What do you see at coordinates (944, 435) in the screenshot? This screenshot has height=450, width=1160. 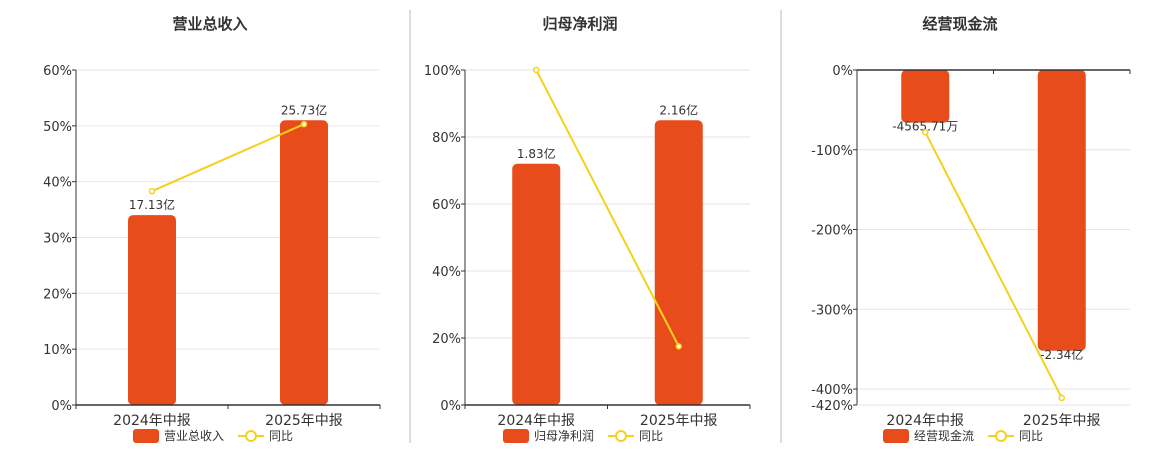 I see `legend-label: 经营现金流` at bounding box center [944, 435].